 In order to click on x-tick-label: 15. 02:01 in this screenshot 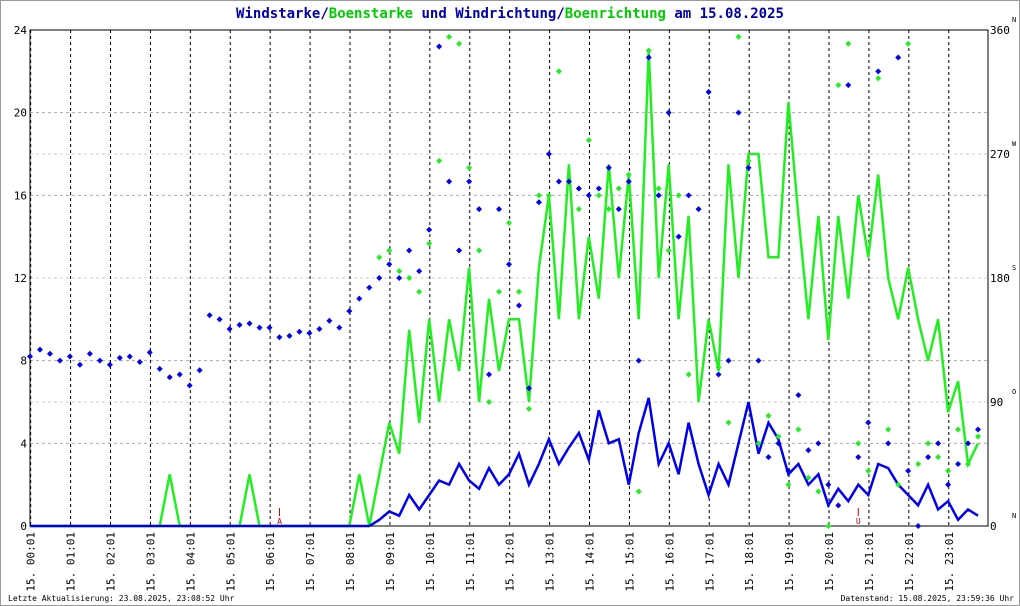, I will do `click(111, 562)`.